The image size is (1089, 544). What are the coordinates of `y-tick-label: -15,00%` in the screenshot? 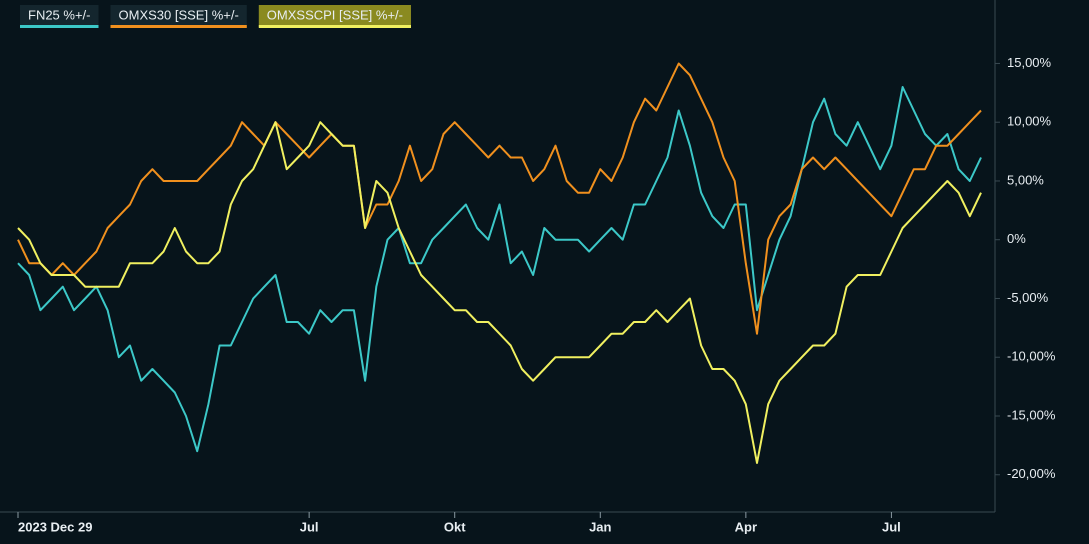 It's located at (1031, 414).